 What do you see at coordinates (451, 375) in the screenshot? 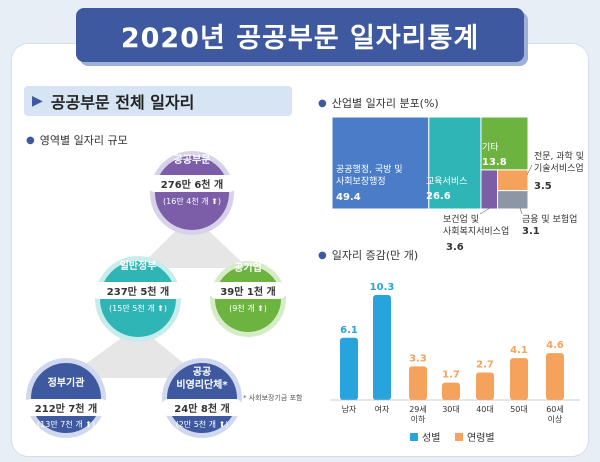
I see `bar-value-label: 1.7` at bounding box center [451, 375].